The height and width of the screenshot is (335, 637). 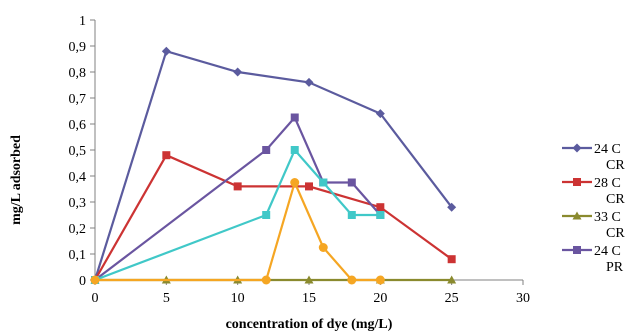 I want to click on legend-label: 33 C CR, so click(x=609, y=225).